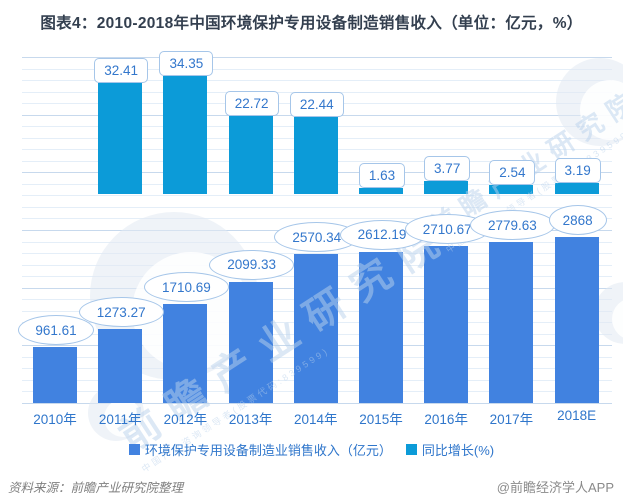  What do you see at coordinates (511, 419) in the screenshot?
I see `x-axis-label: 2017年` at bounding box center [511, 419].